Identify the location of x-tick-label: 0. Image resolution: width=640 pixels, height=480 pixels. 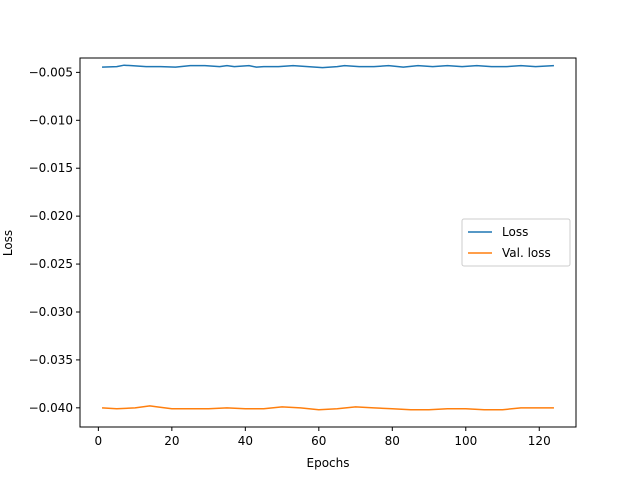
(99, 441).